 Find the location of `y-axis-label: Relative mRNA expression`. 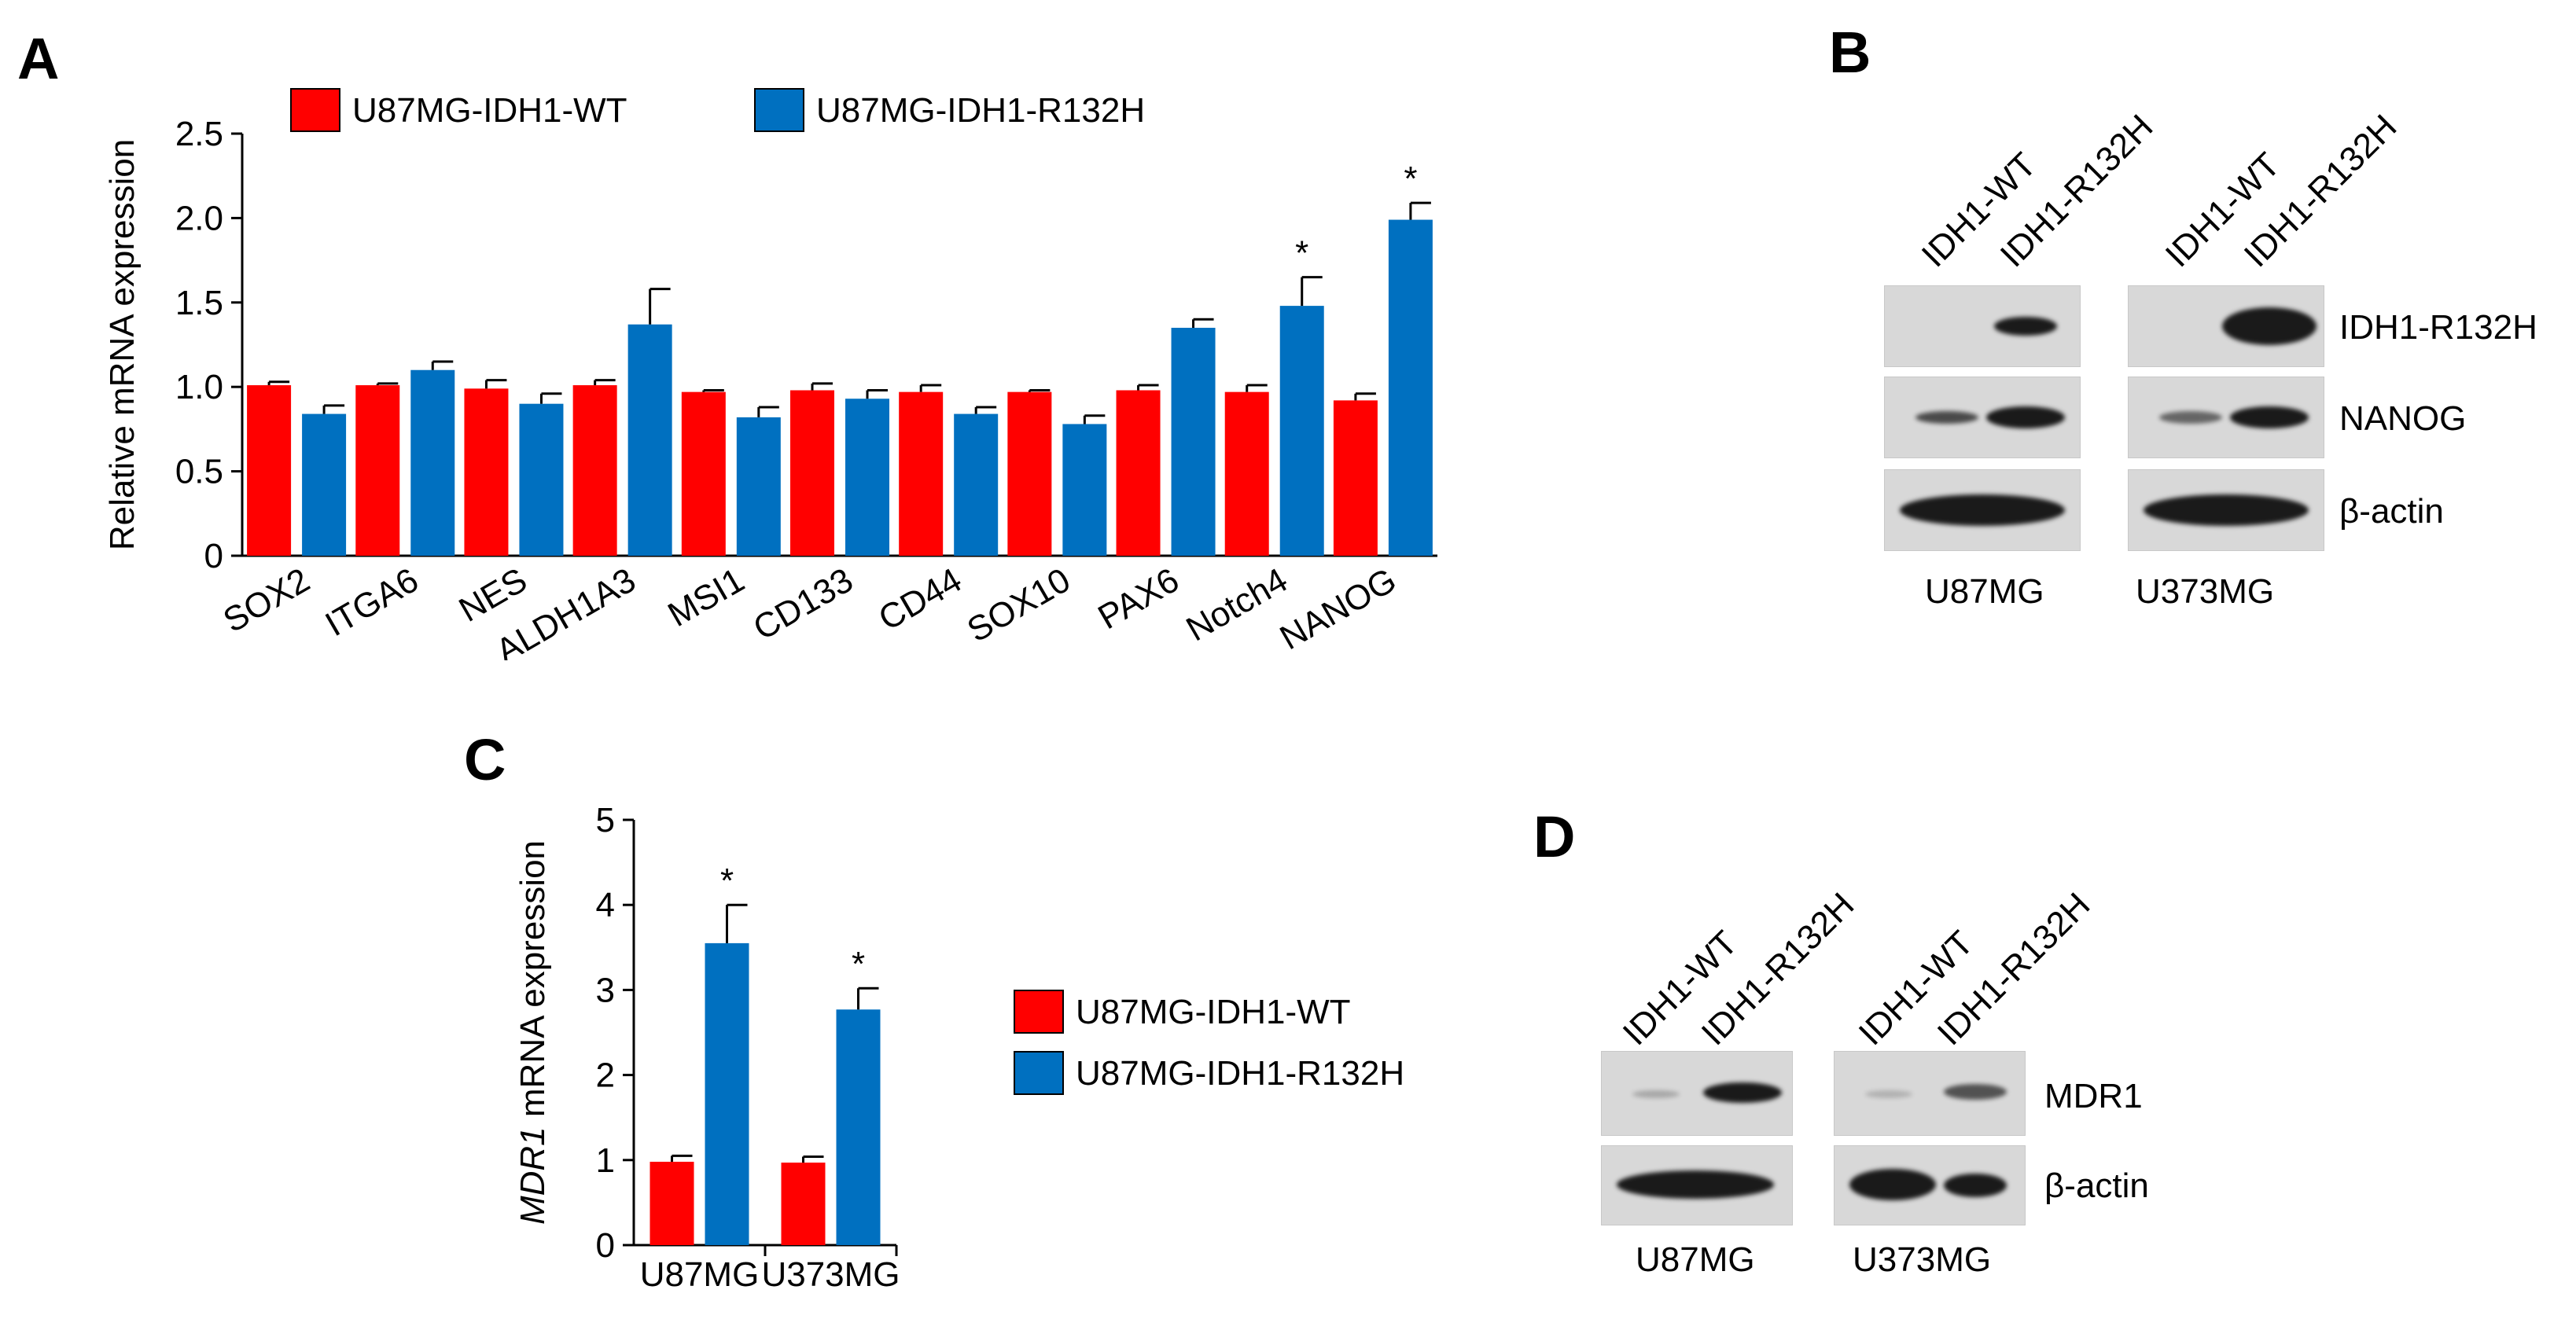

y-axis-label: Relative mRNA expression is located at coordinates (122, 344).